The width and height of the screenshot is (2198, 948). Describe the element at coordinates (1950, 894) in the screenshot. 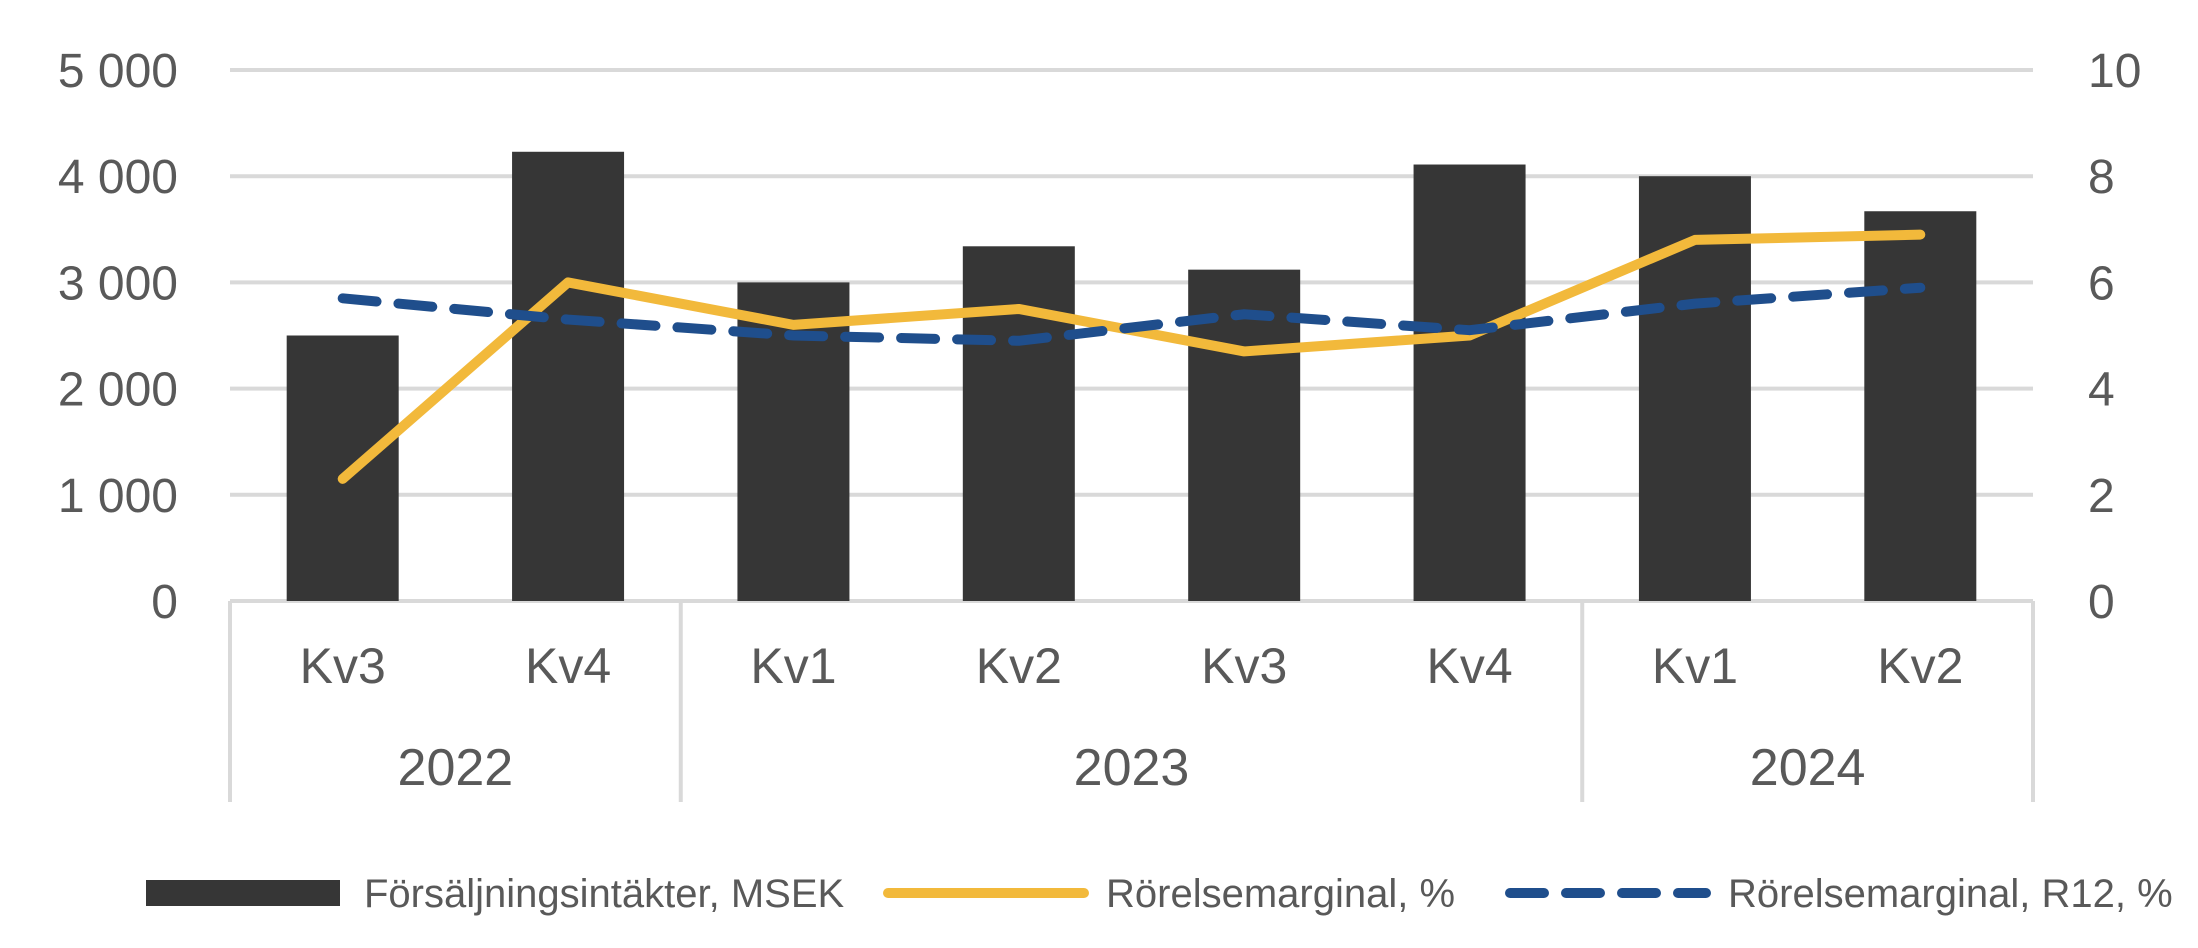

I see `legend-label: Rörelsemarginal, R12, %` at that location.